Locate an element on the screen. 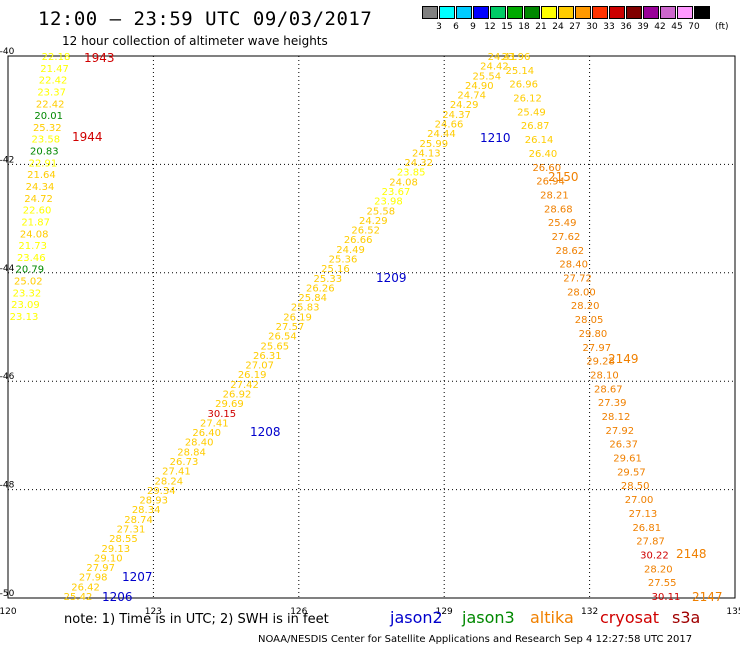 This screenshot has width=740, height=650. legend-tick-label: 39 is located at coordinates (643, 27).